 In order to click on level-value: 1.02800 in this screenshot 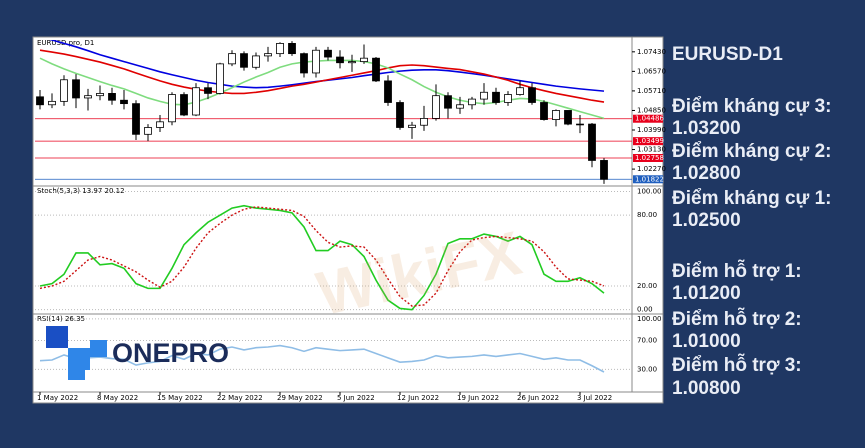, I will do `click(706, 173)`.